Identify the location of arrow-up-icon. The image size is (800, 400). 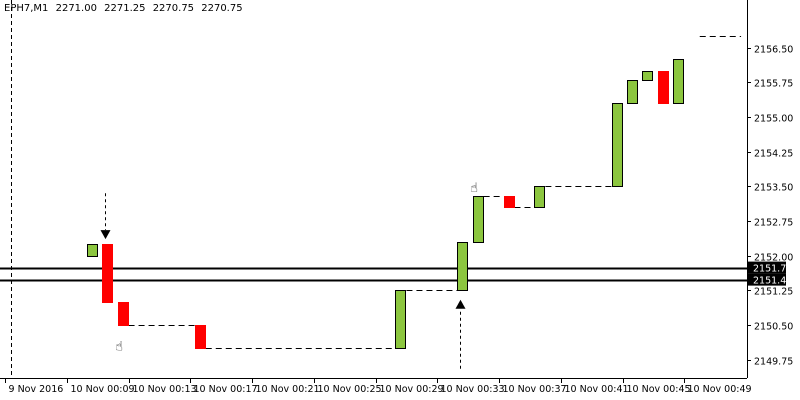
(460, 304).